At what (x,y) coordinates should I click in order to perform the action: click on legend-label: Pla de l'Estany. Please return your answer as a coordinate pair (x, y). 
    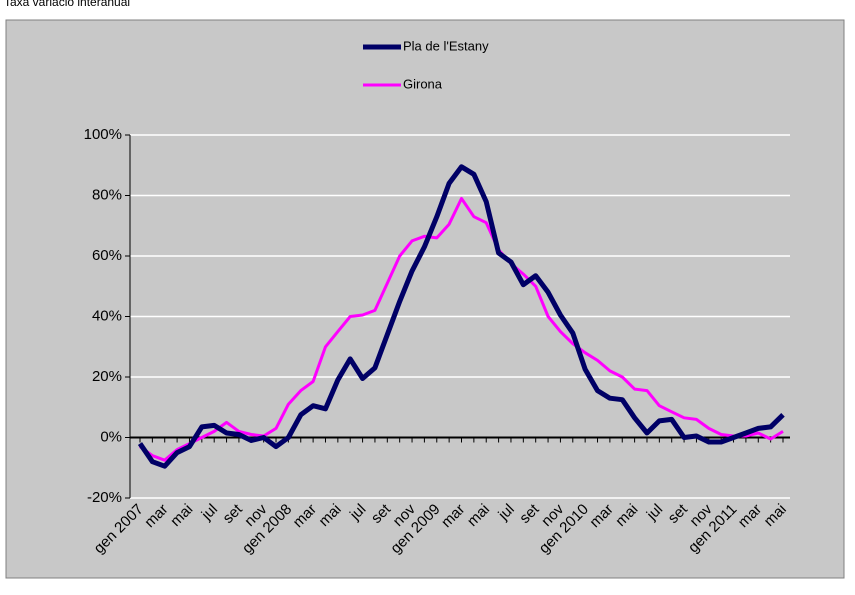
    Looking at the image, I should click on (446, 45).